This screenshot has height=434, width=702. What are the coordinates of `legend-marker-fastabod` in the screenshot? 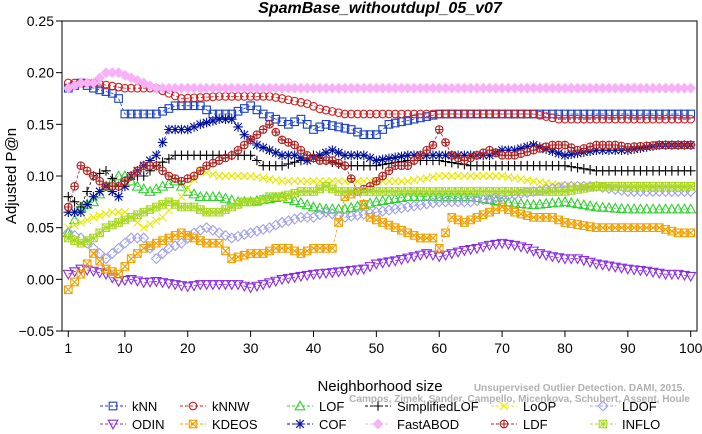 It's located at (378, 424).